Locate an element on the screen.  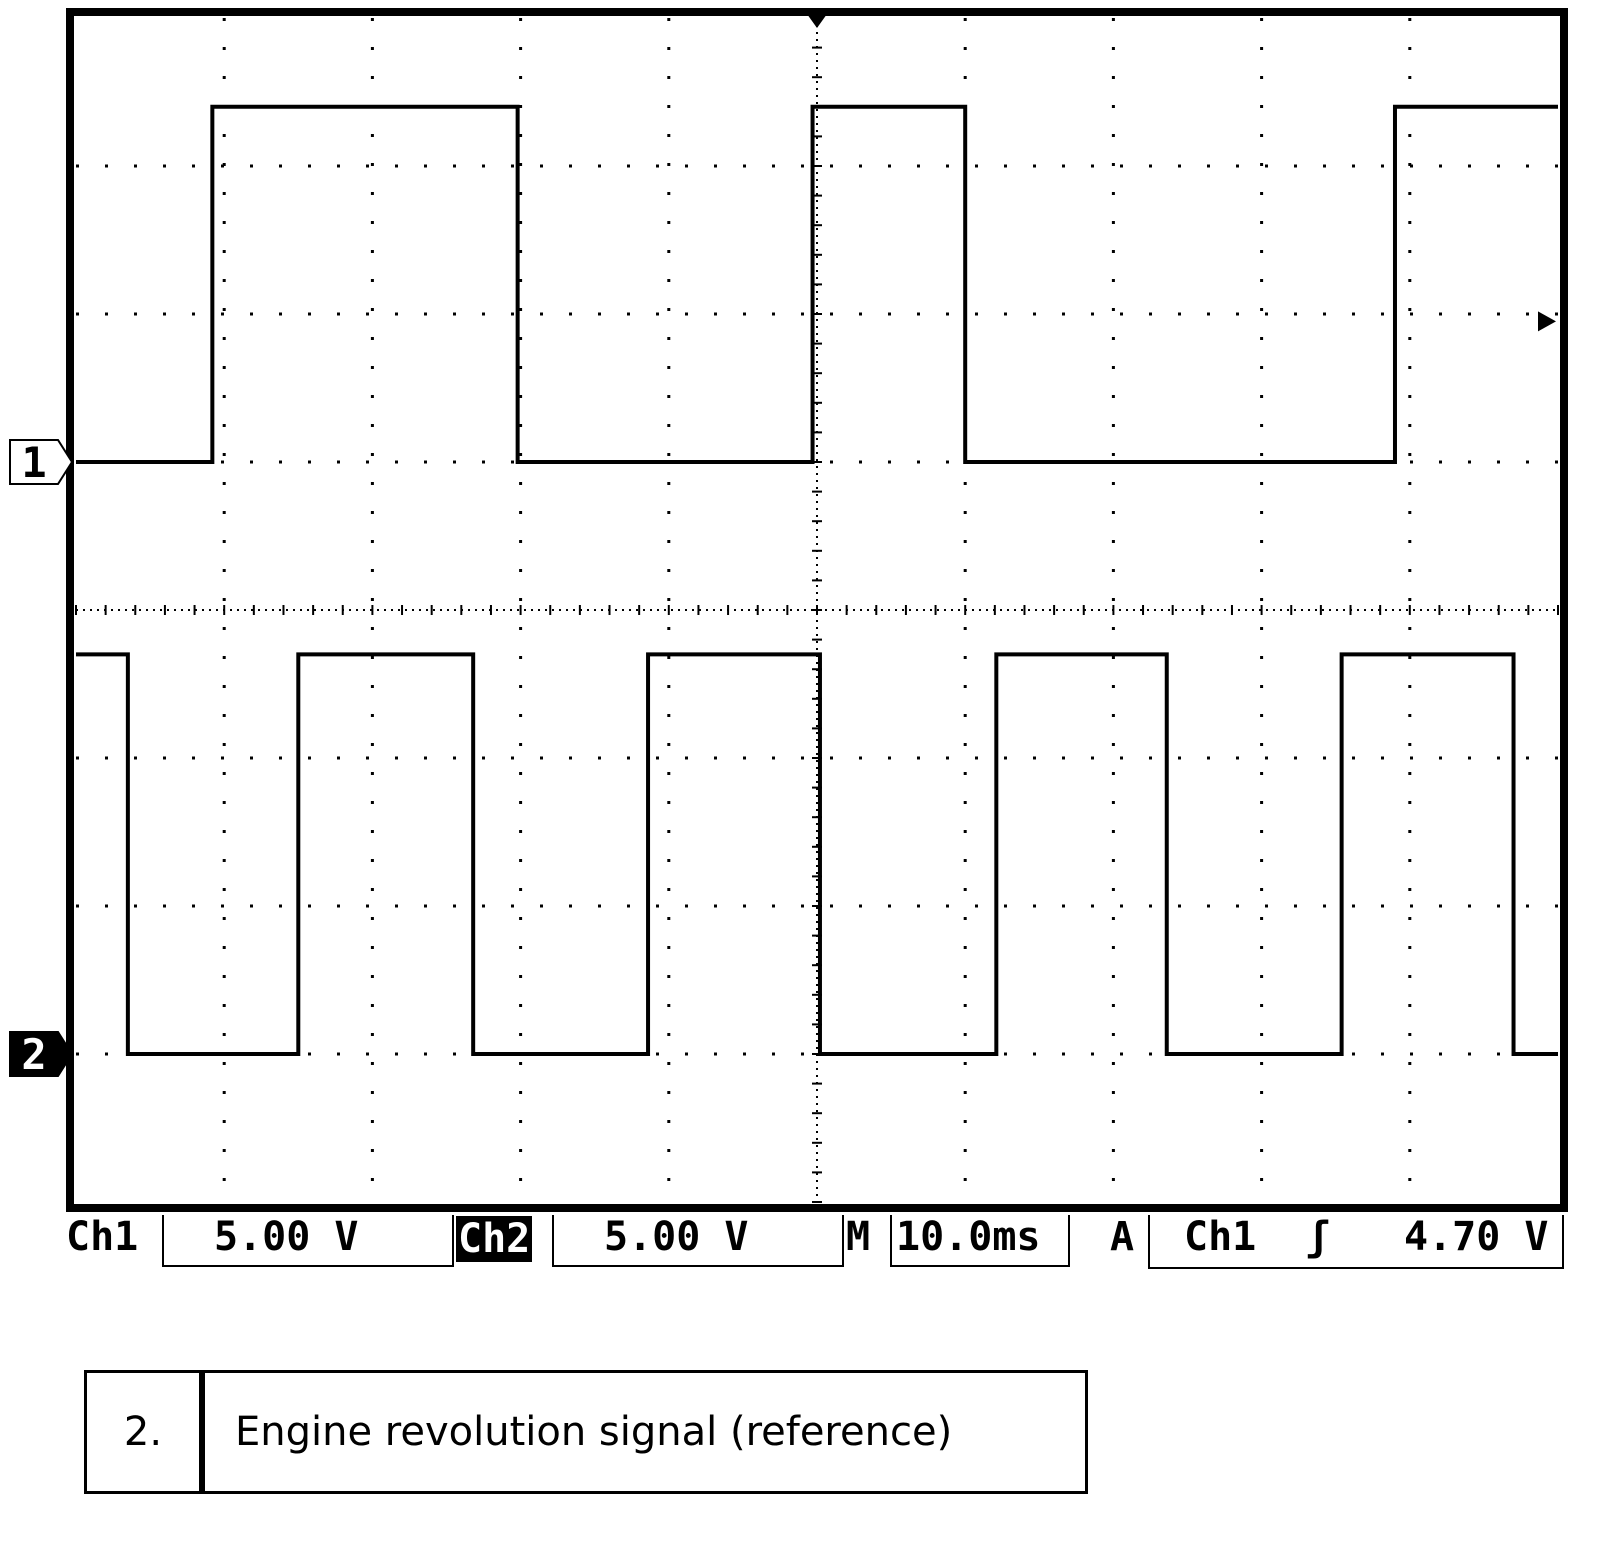
ch2-label: Ch2 is located at coordinates (494, 1239).